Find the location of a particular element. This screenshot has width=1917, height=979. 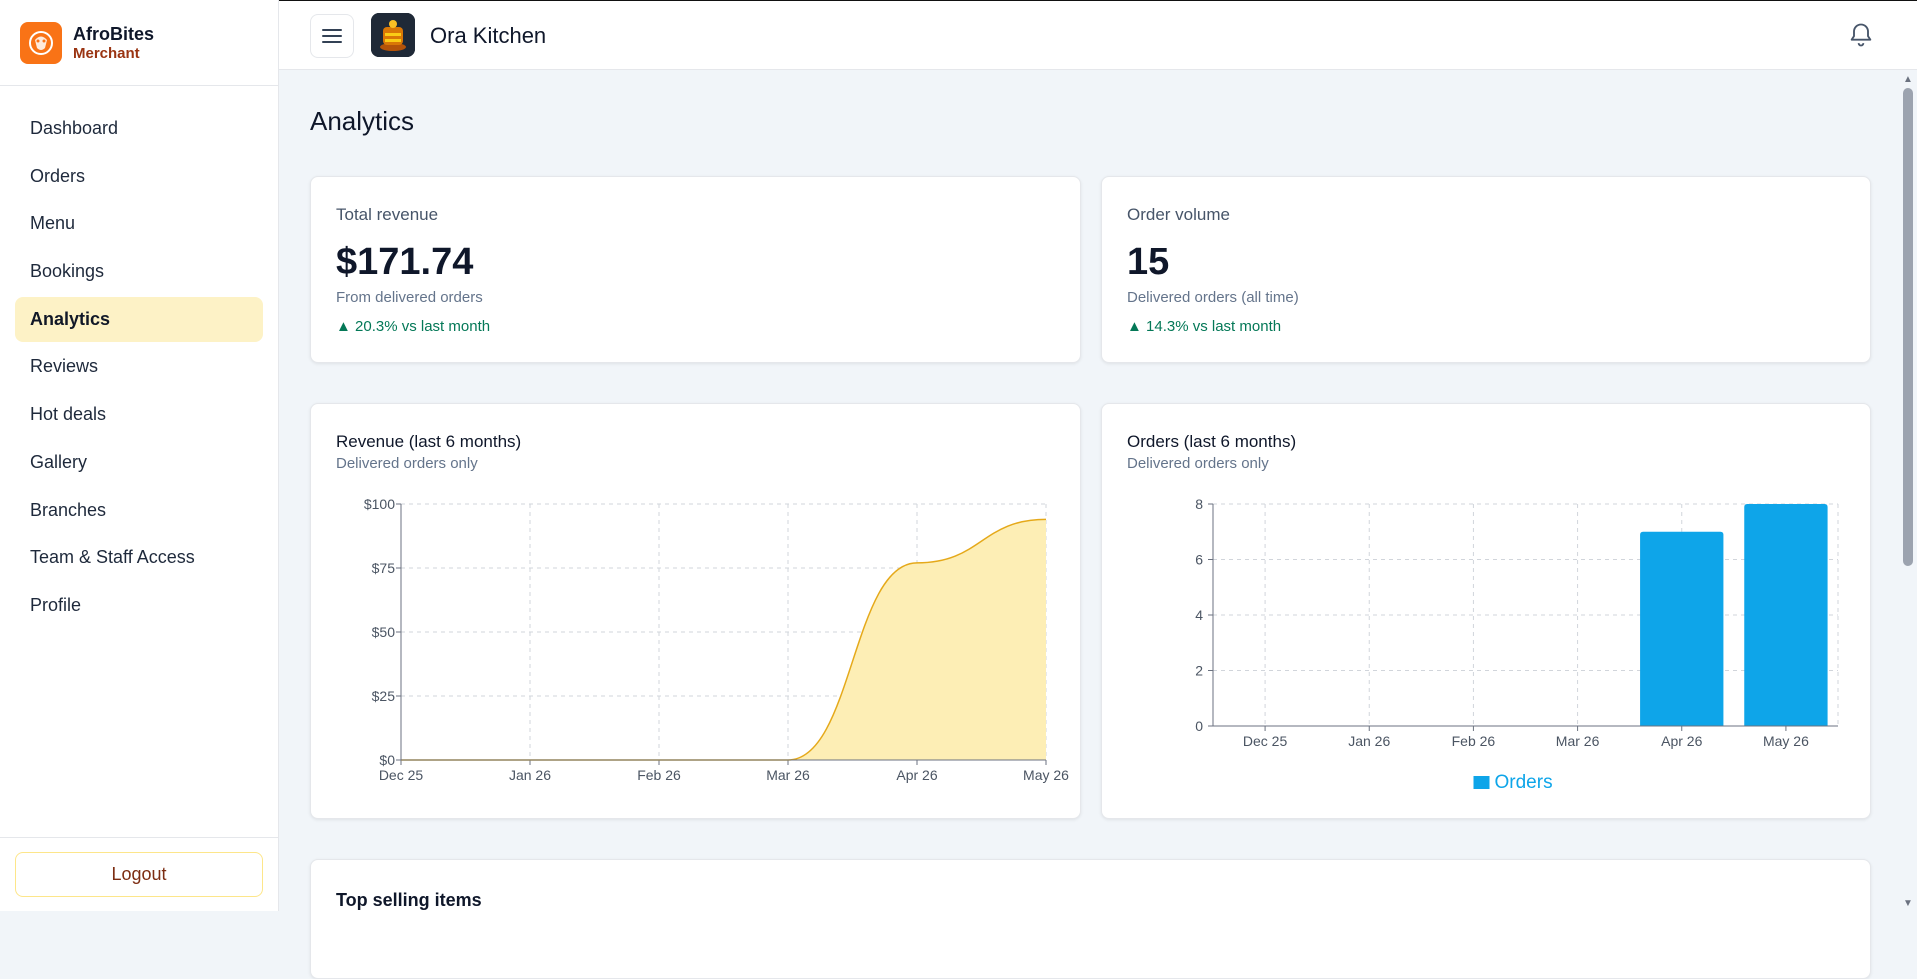

scrollbar: ▲ ▼ is located at coordinates (1908, 490).